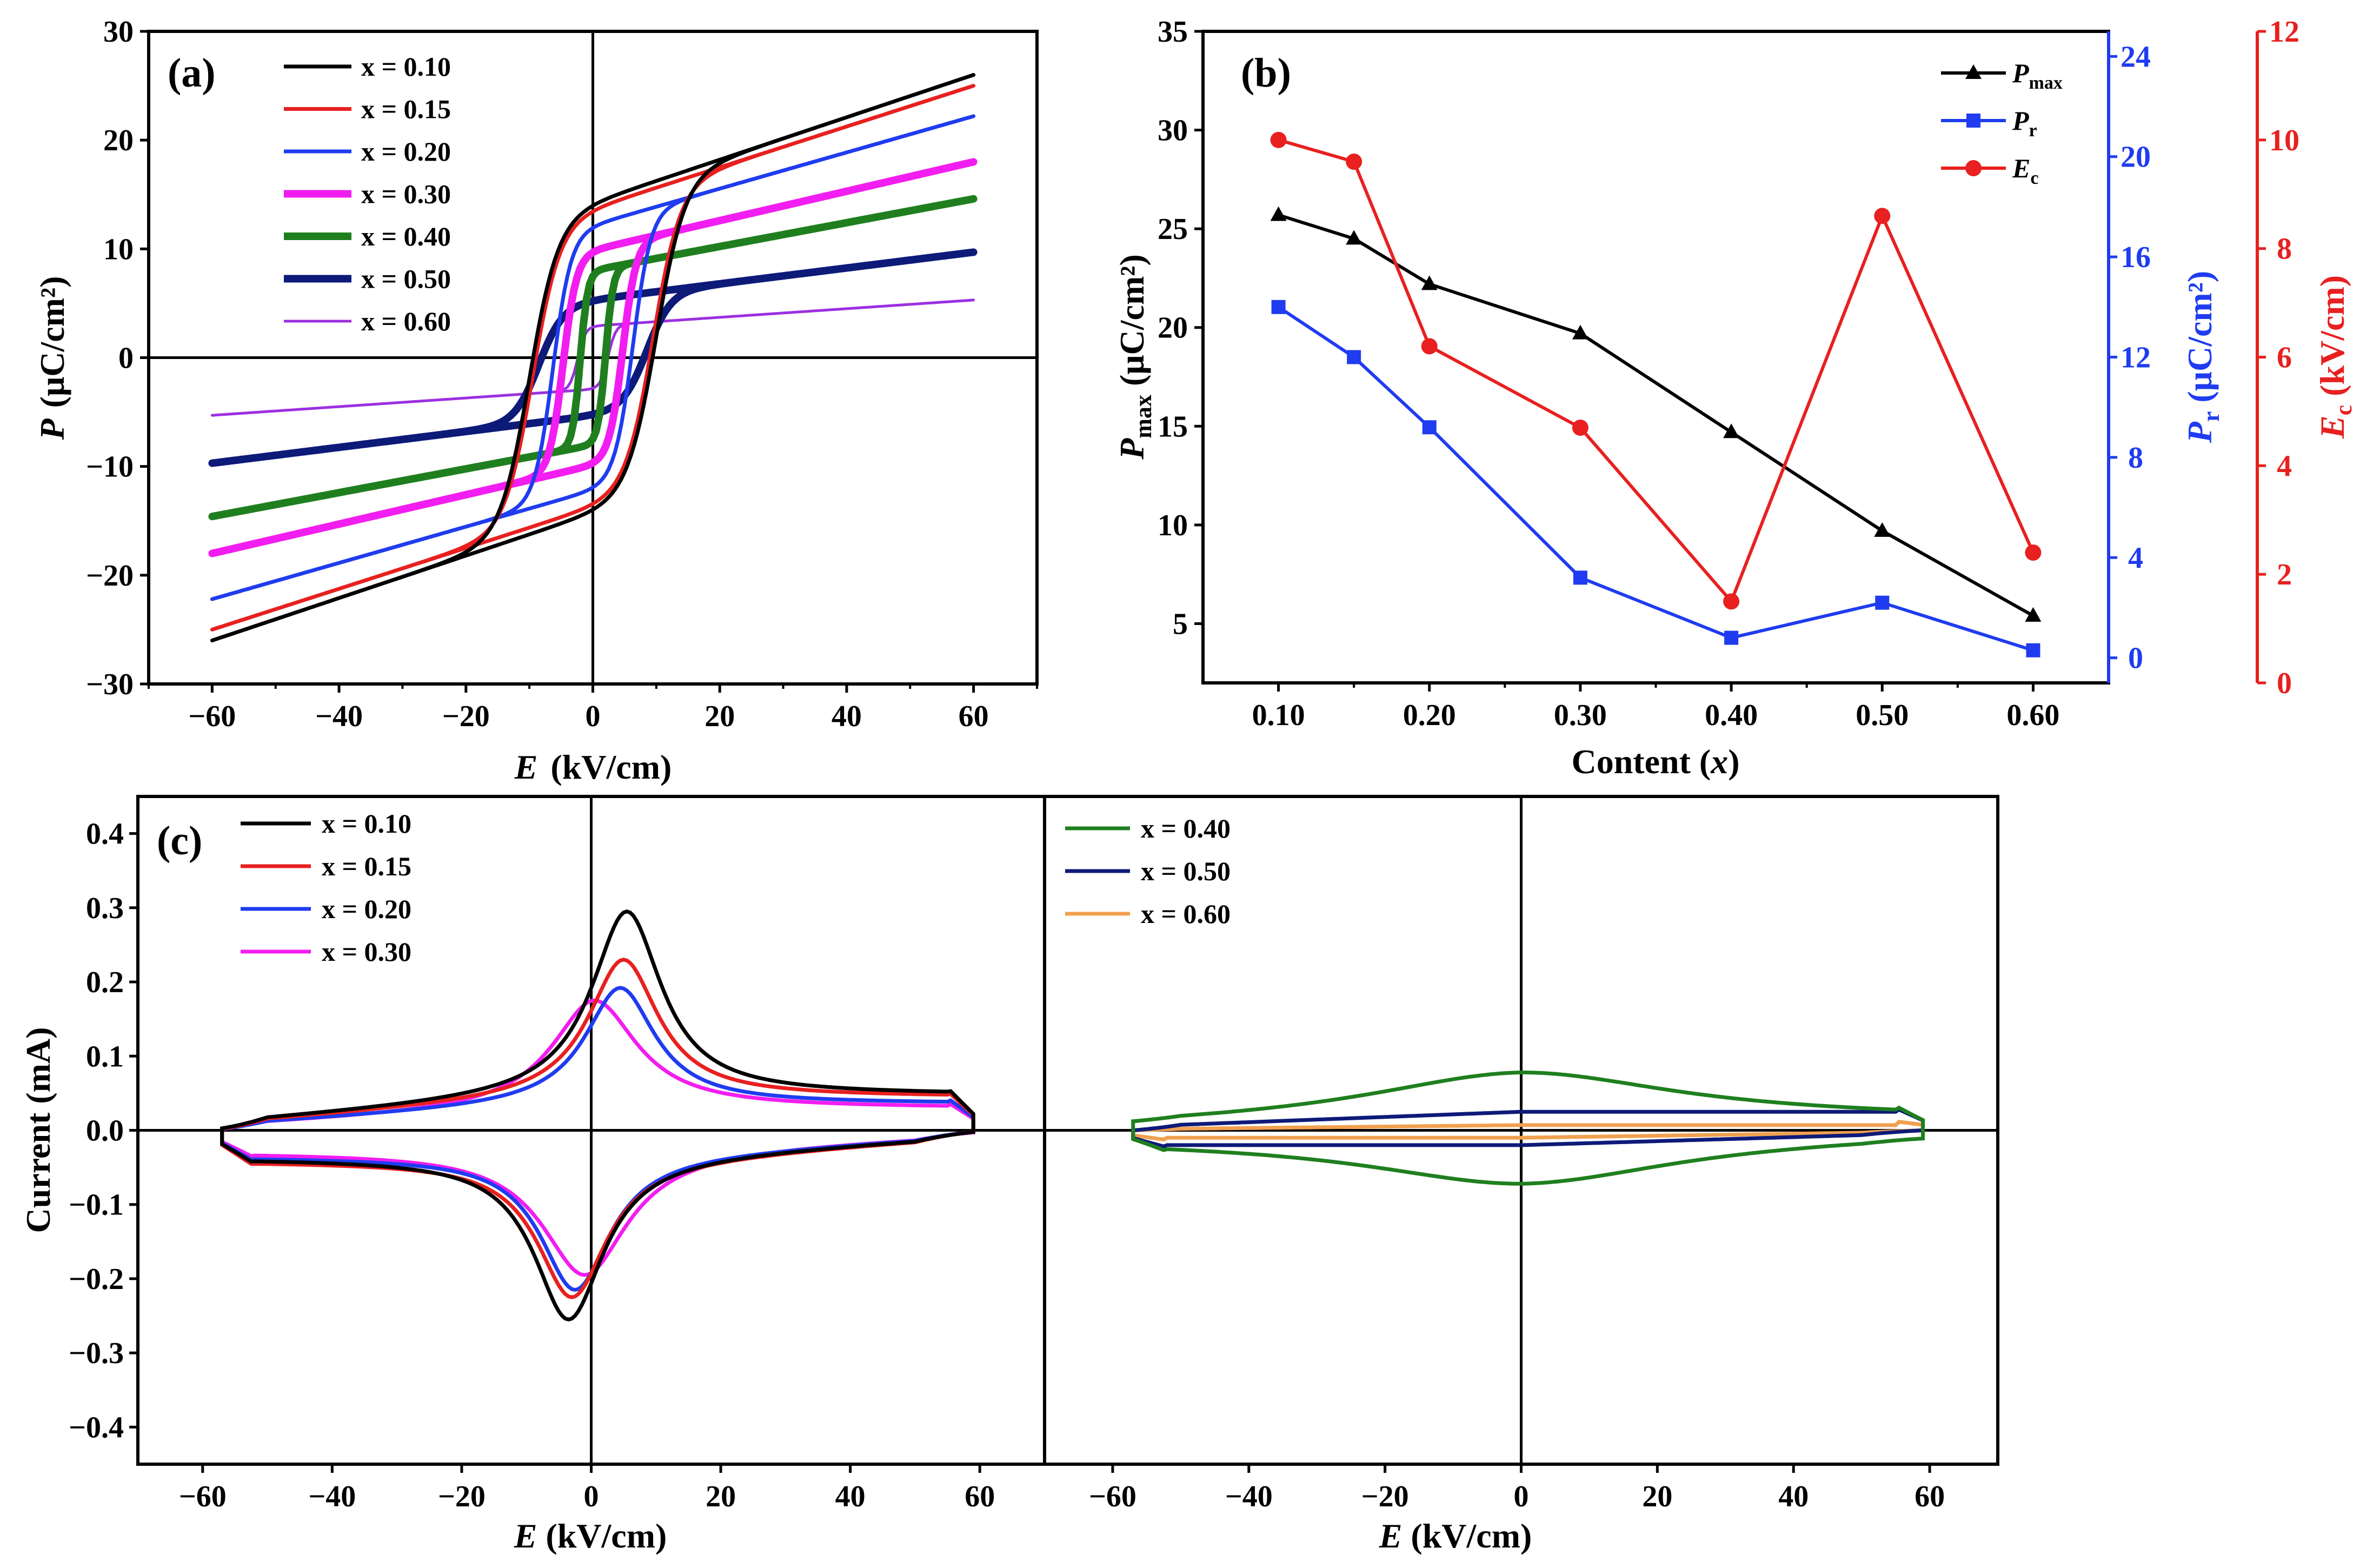 This screenshot has width=2373, height=1568. I want to click on panel-b-x-var: x, so click(1719, 761).